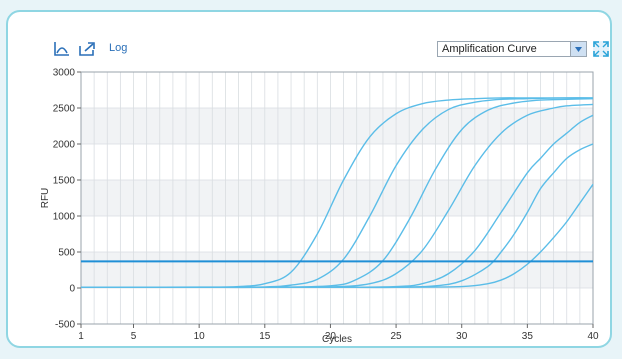 The width and height of the screenshot is (622, 359). Describe the element at coordinates (64, 145) in the screenshot. I see `y-tick-label: 2000` at that location.